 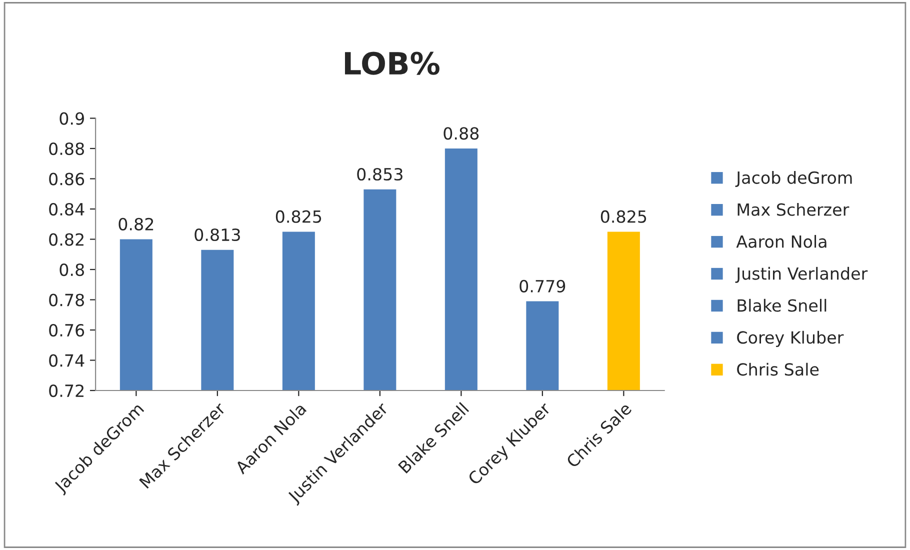 What do you see at coordinates (782, 305) in the screenshot?
I see `legend-label: Blake Snell` at bounding box center [782, 305].